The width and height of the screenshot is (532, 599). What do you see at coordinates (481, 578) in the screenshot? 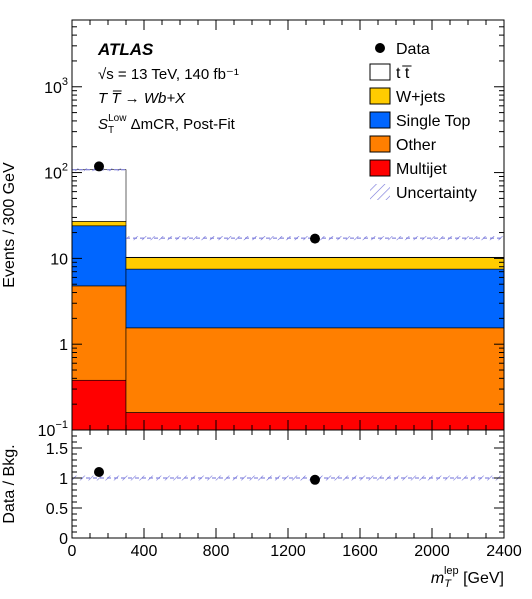
I see `x-label-unit: [GeV]` at bounding box center [481, 578].